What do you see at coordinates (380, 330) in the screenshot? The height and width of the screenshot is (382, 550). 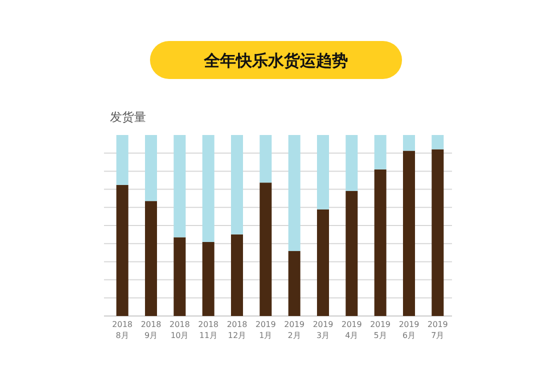 I see `x-tick-label: 2019 5月` at bounding box center [380, 330].